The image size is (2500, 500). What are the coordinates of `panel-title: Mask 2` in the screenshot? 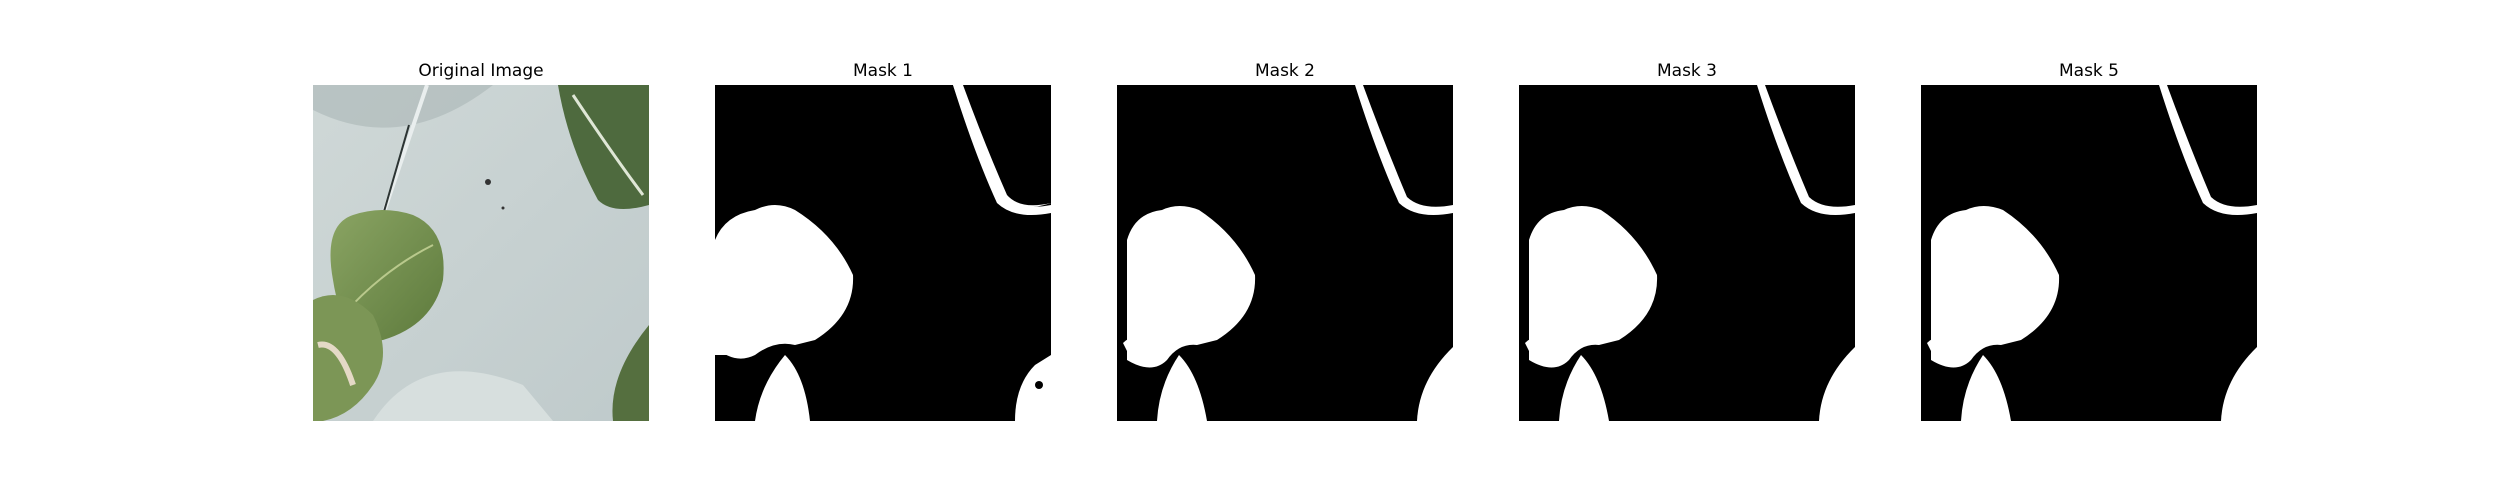 It's located at (1284, 71).